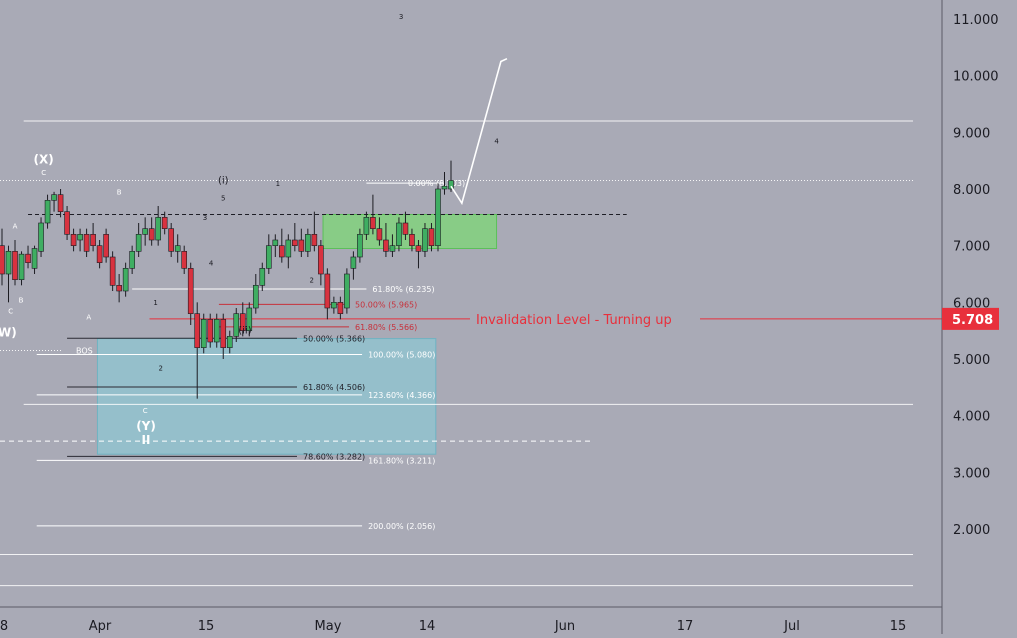  I want to click on x-tick-label: Jul, so click(791, 626).